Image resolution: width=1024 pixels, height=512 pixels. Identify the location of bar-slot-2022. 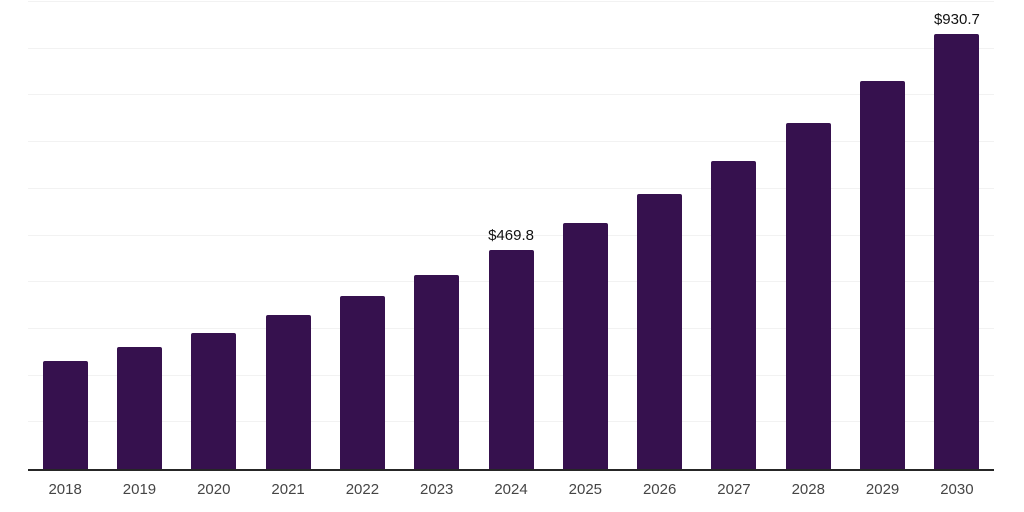
(362, 235).